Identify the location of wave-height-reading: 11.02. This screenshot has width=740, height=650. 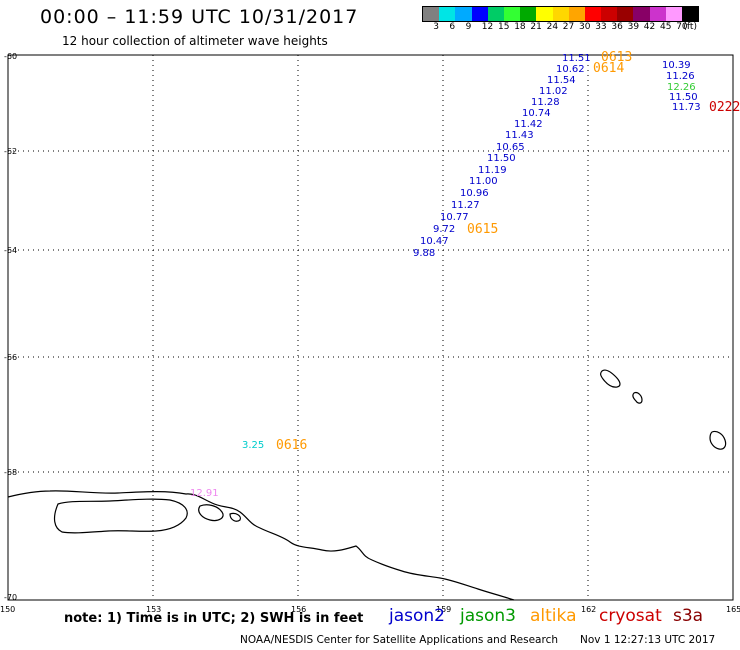
(553, 91).